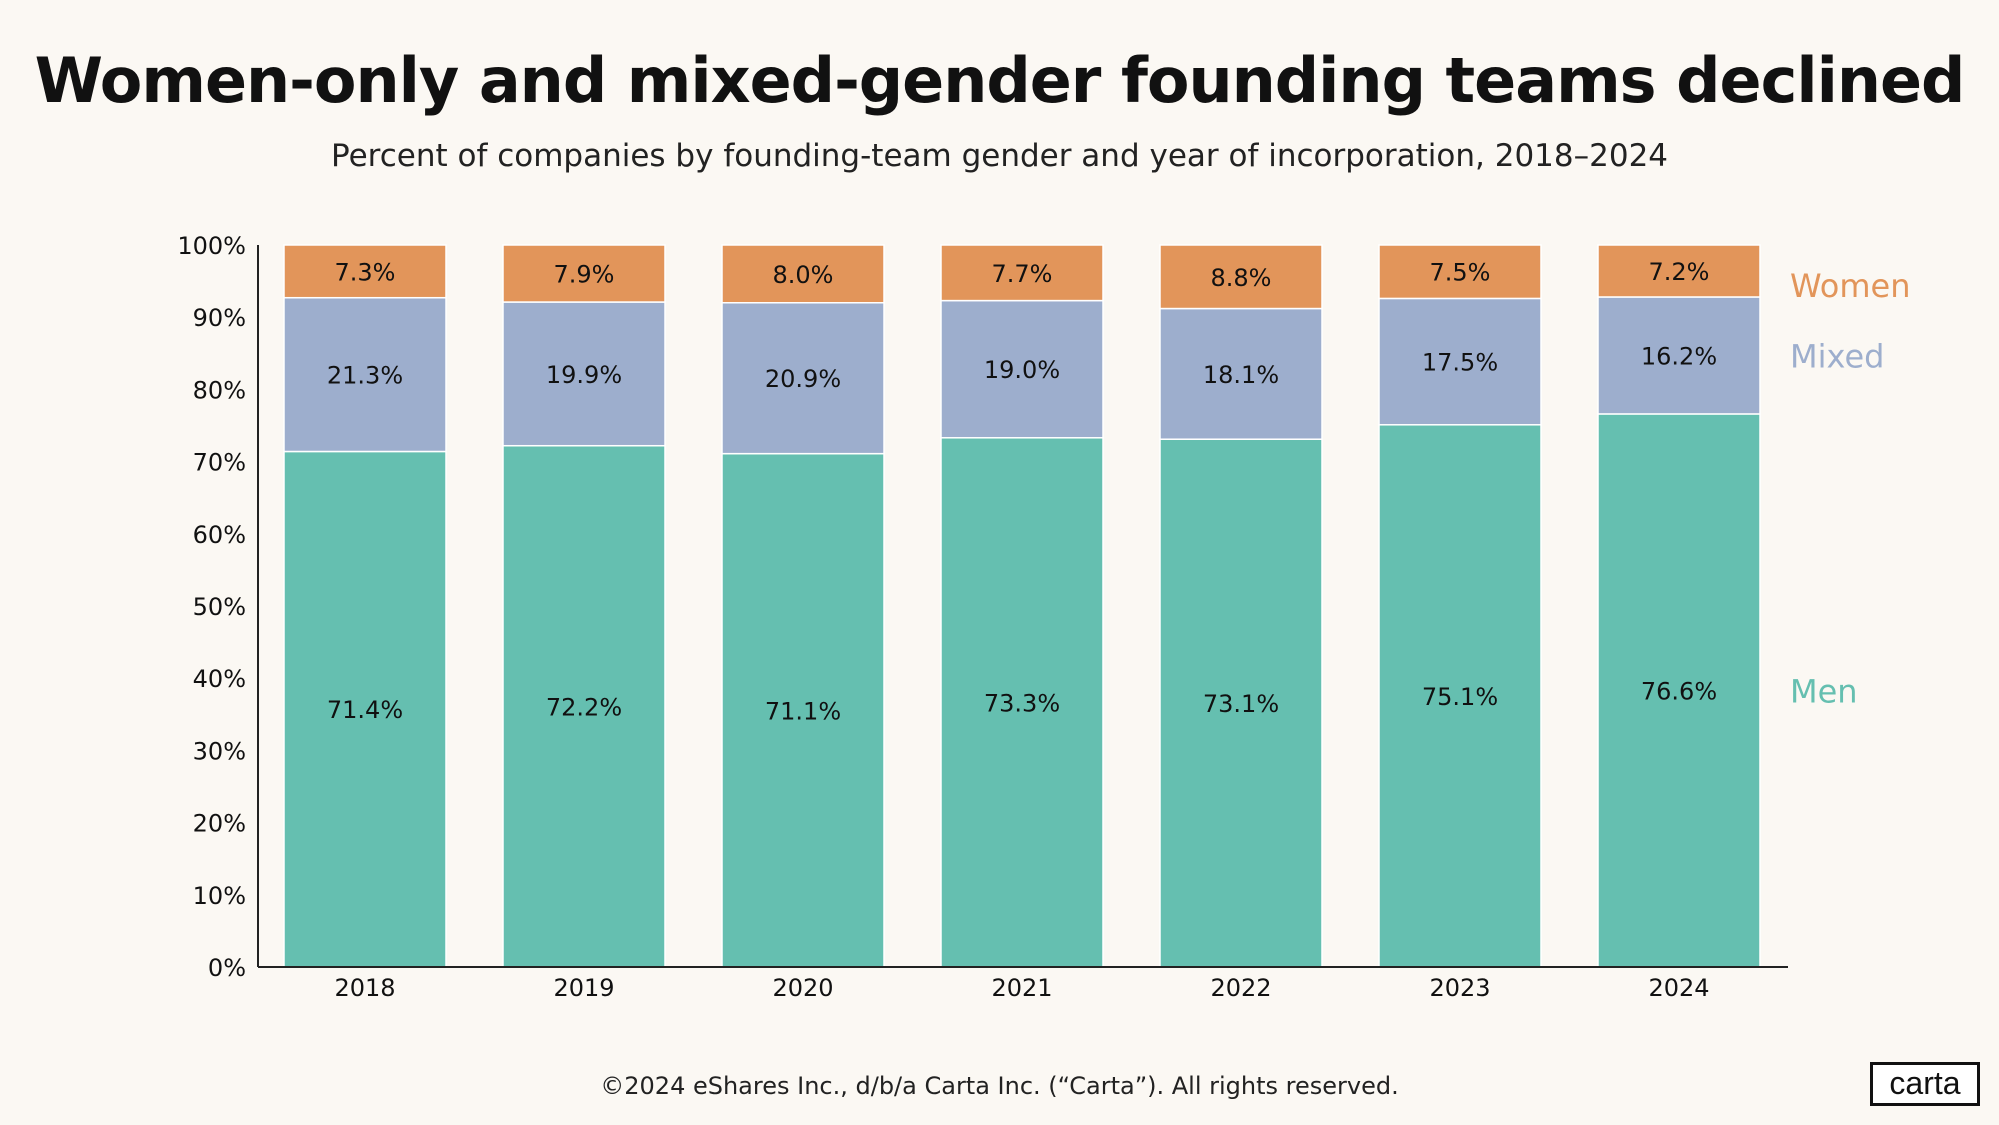 The height and width of the screenshot is (1125, 1999). I want to click on bar-women-2023, so click(1460, 272).